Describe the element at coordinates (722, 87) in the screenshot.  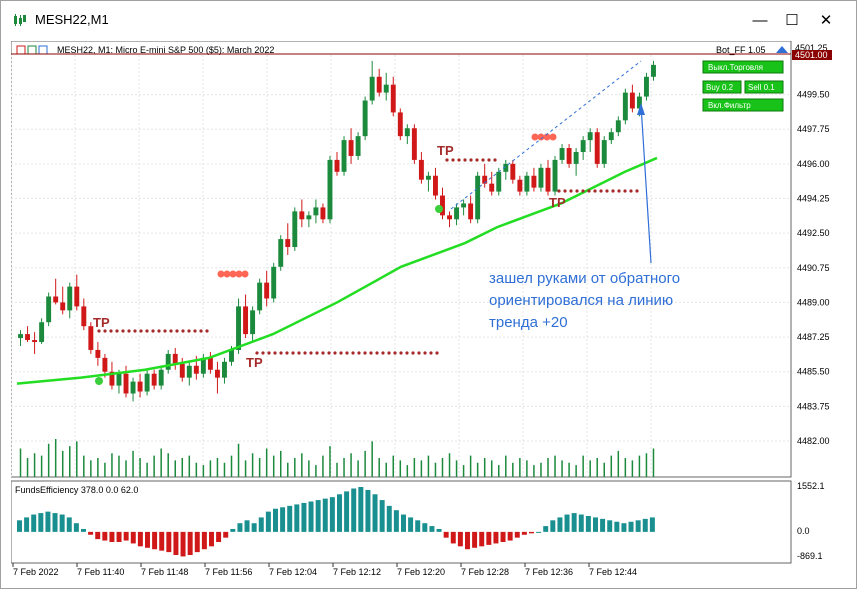
I see `buy-button` at that location.